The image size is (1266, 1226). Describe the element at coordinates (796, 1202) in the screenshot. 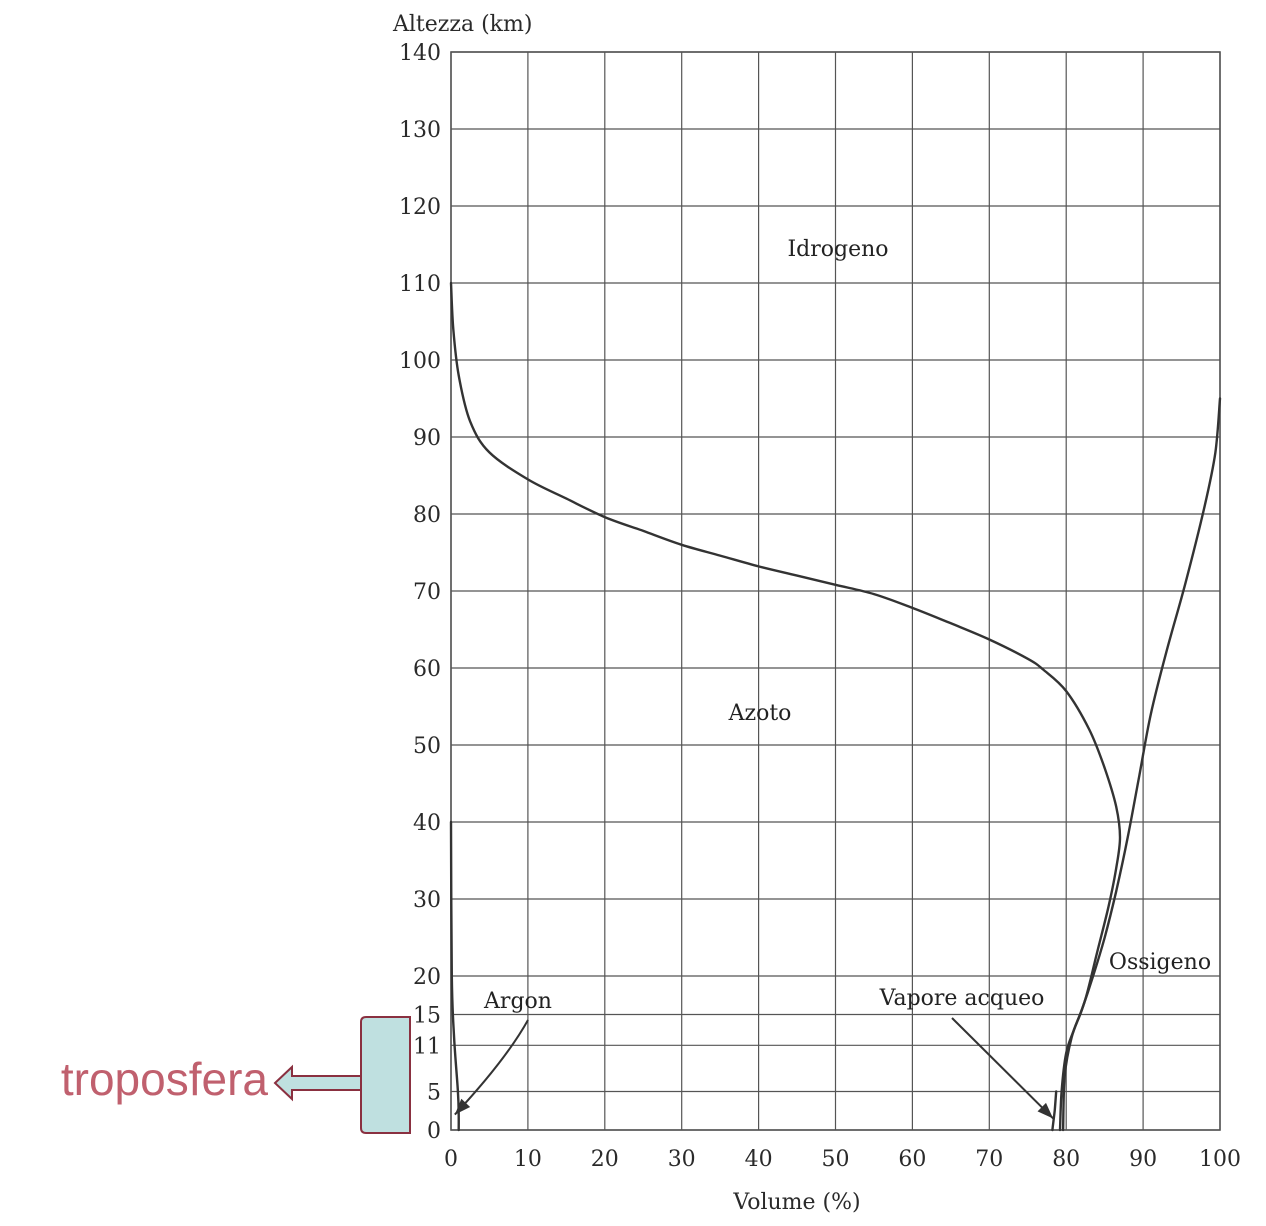

I see `x-axis-label: Volume (%)` at that location.